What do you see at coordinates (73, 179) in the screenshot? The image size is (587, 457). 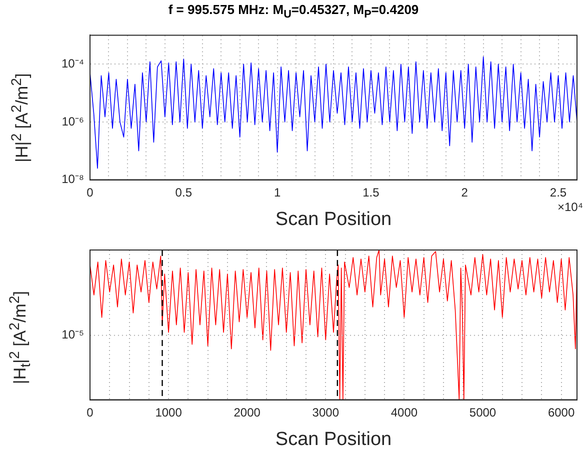 I see `y-tick-label: 10⁻⁸` at bounding box center [73, 179].